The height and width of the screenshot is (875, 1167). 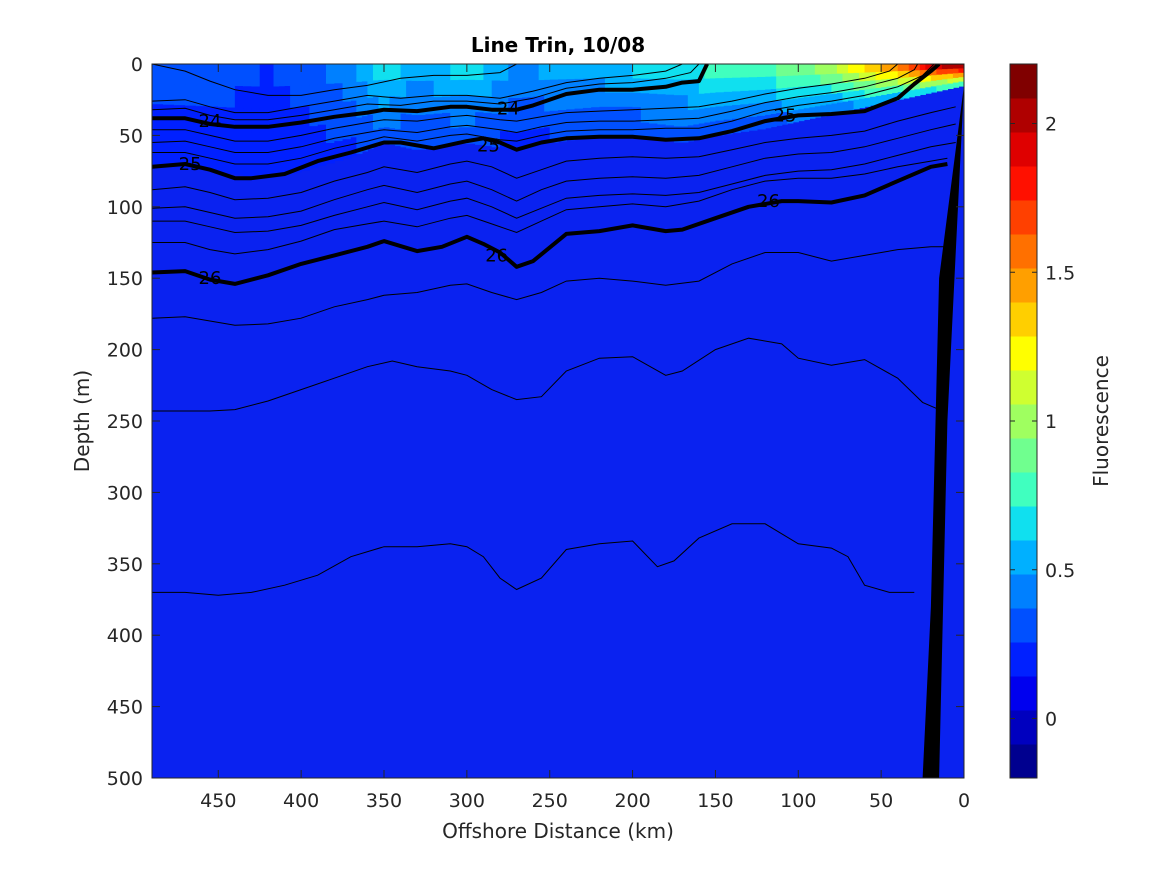 What do you see at coordinates (632, 801) in the screenshot?
I see `x-tick-label: 200` at bounding box center [632, 801].